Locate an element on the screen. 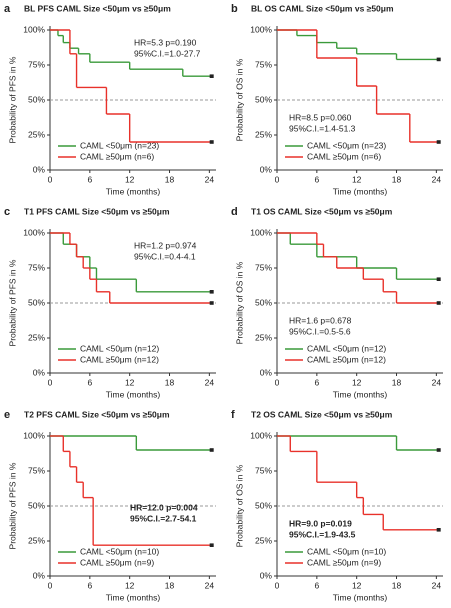  panel-label: a is located at coordinates (7, 9).